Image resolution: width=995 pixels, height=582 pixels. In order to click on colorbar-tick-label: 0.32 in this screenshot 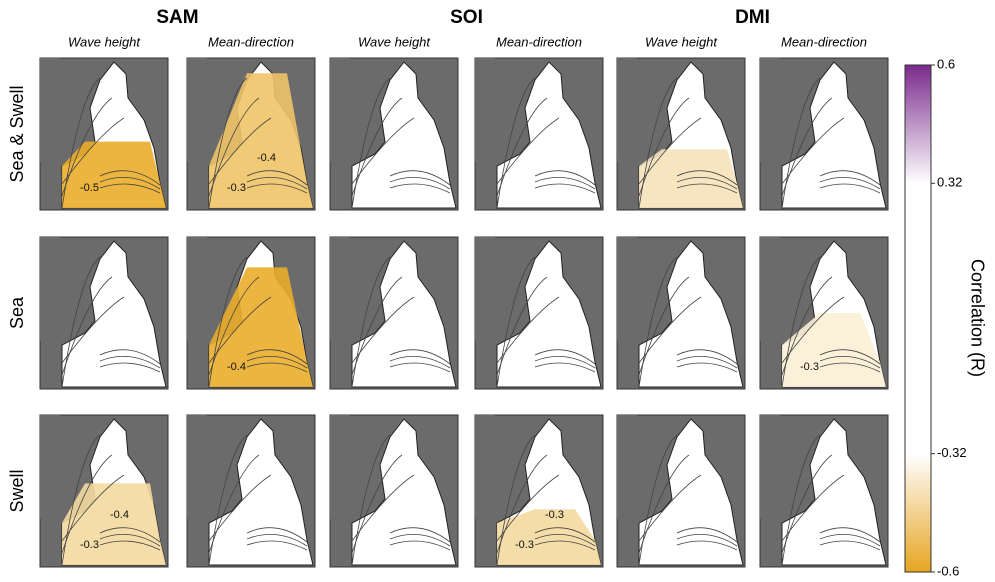, I will do `click(949, 182)`.